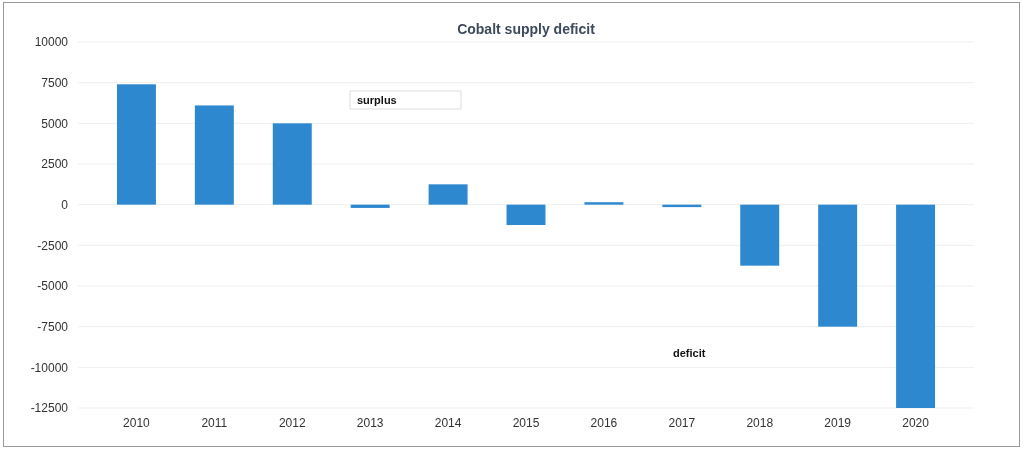  Describe the element at coordinates (377, 100) in the screenshot. I see `annotation: surplus` at that location.